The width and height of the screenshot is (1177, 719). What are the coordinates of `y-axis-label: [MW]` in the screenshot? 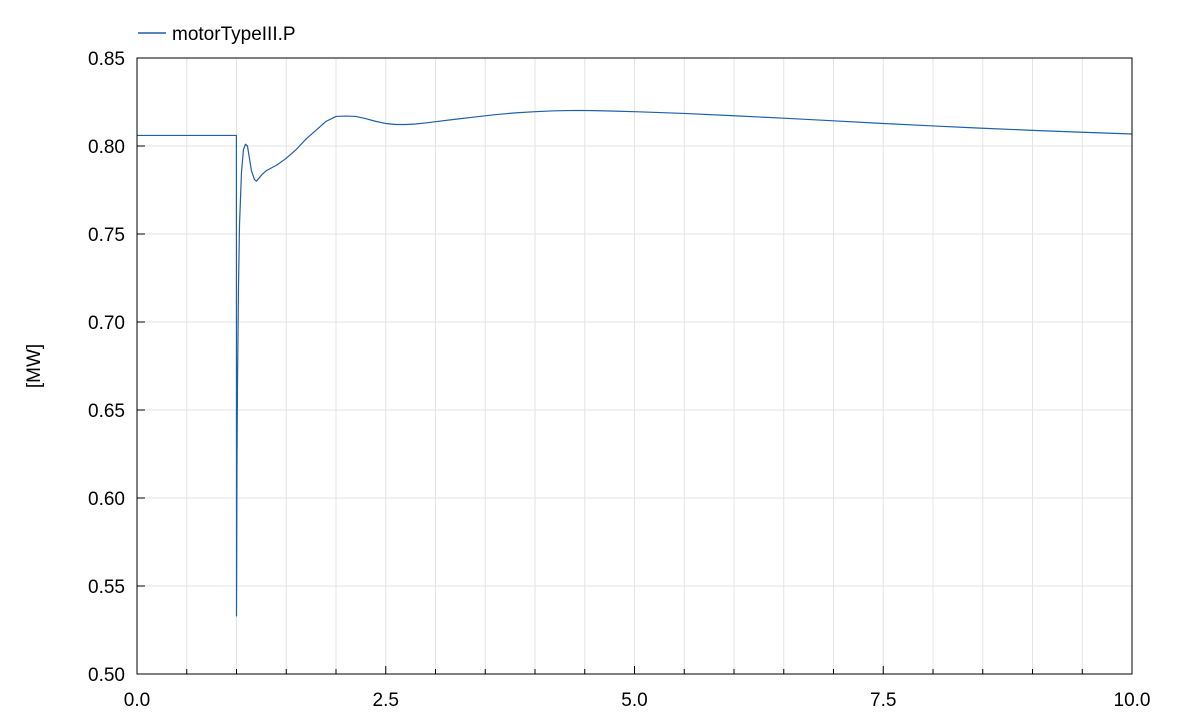 It's located at (34, 366).